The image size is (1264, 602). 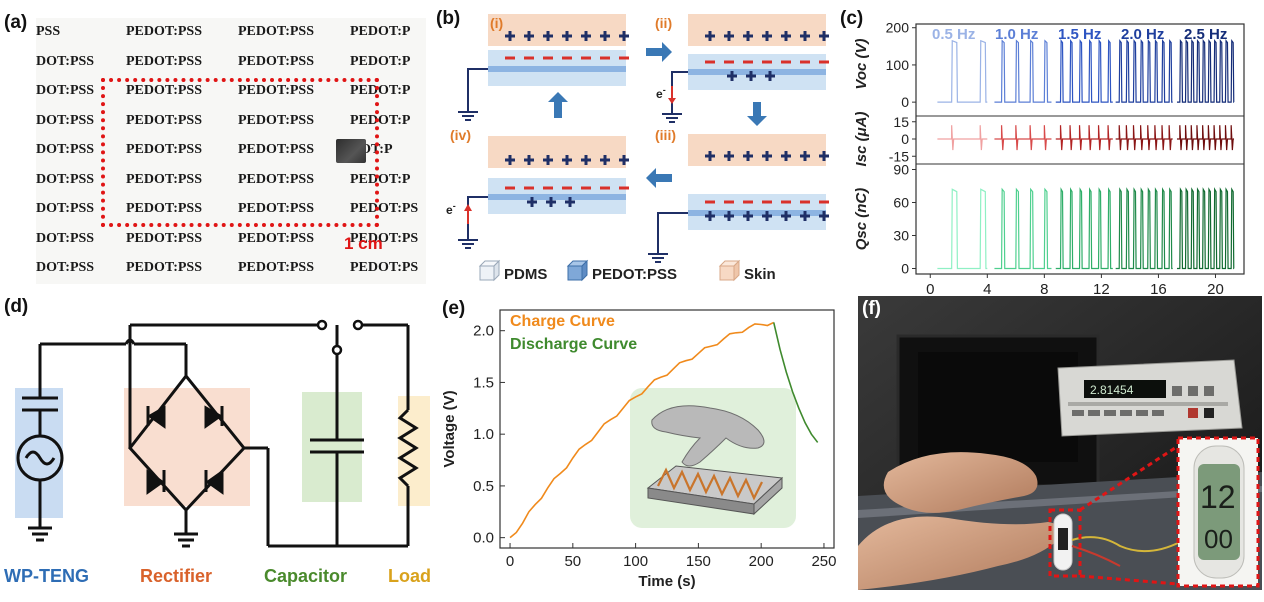 I want to click on e-xtick-label: 100, so click(x=635, y=561).